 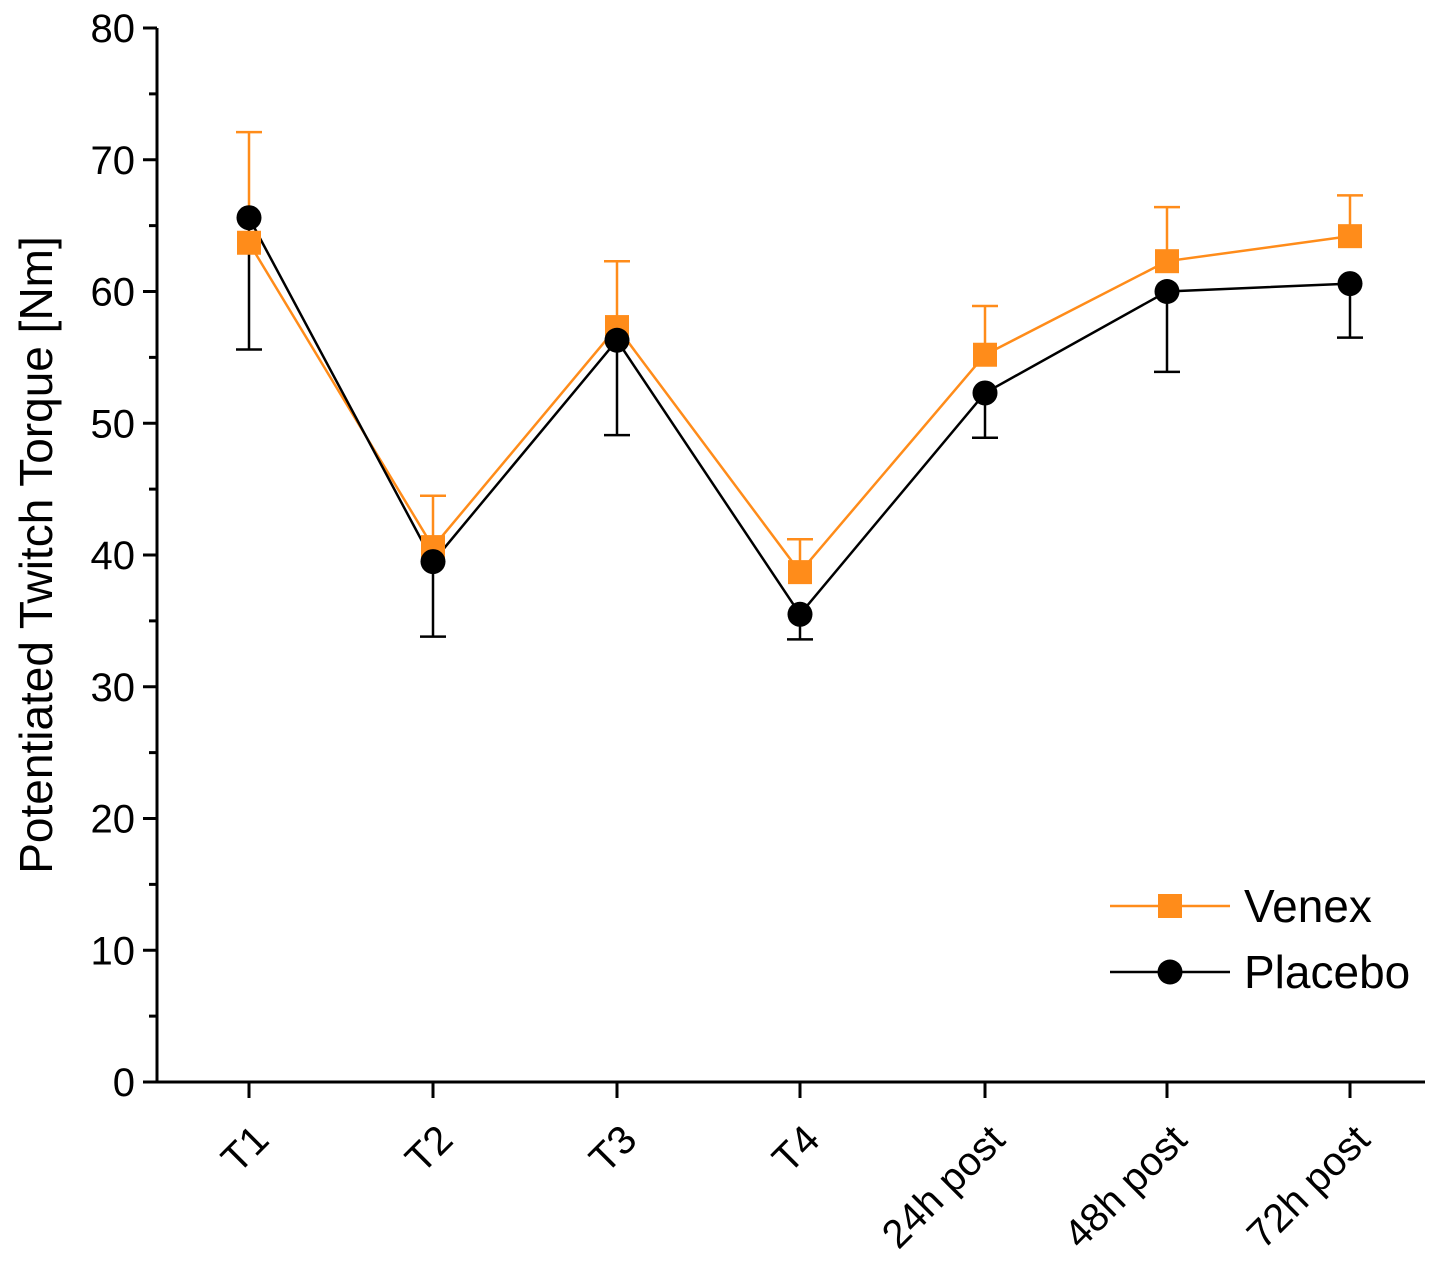 I want to click on legend: Venex Placebo, so click(x=1260, y=939).